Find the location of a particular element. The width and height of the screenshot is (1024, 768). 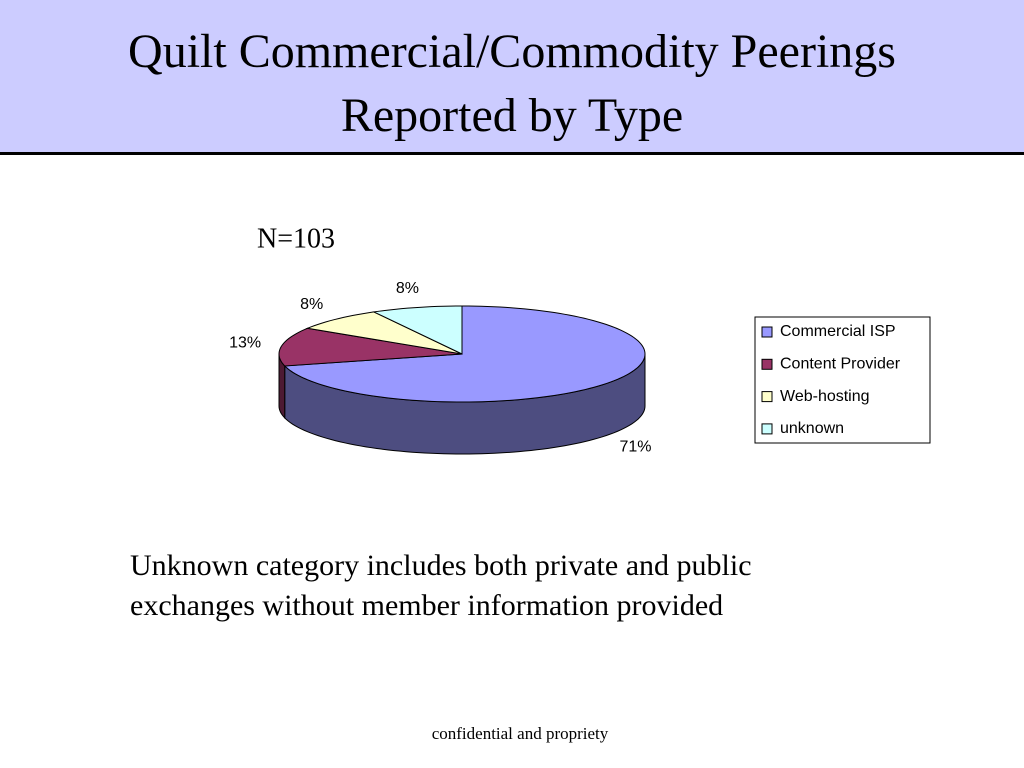

footer: confidential and propriety is located at coordinates (520, 733).